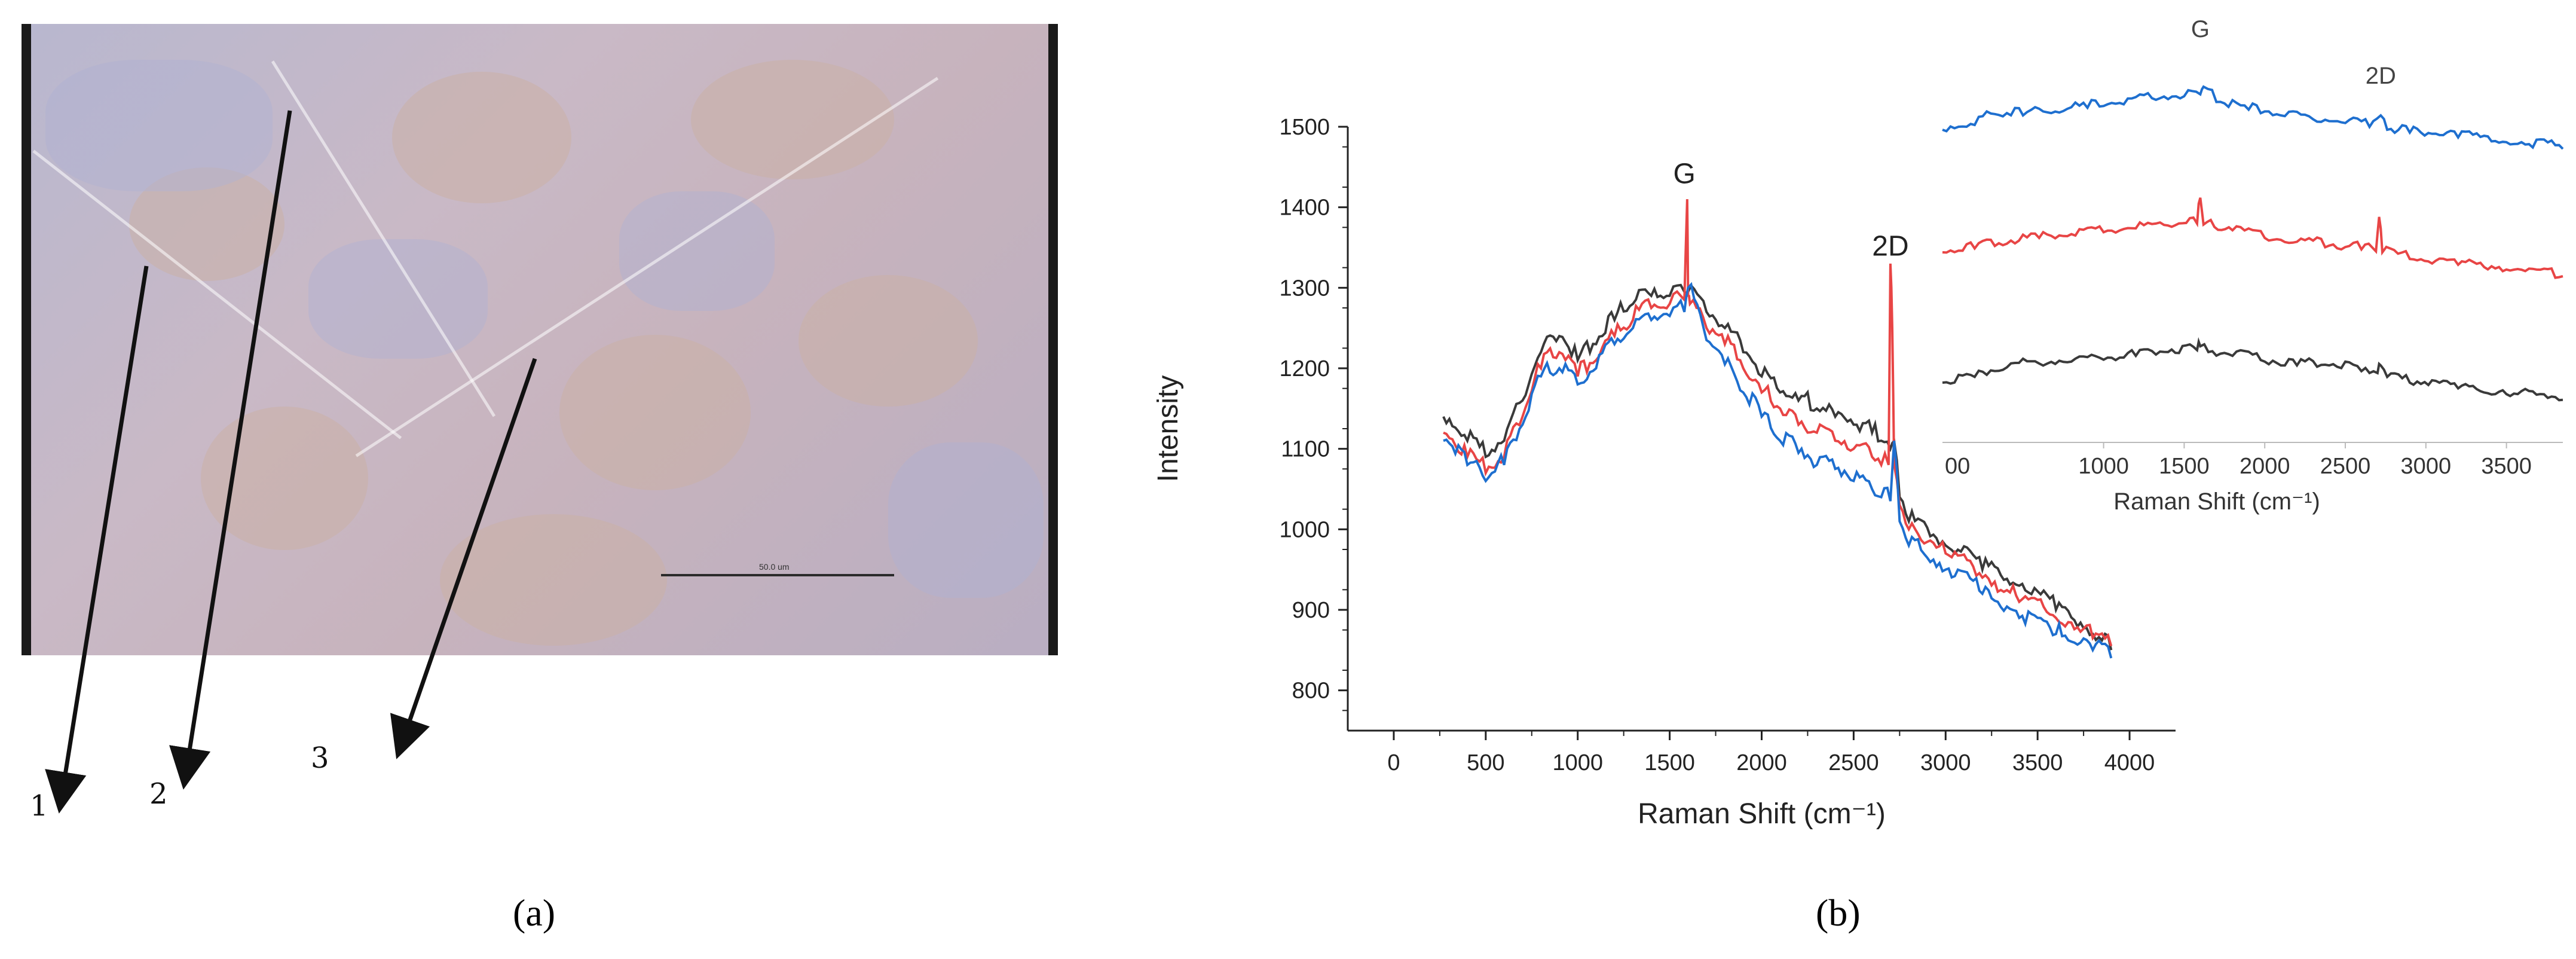 Image resolution: width=2576 pixels, height=959 pixels. What do you see at coordinates (1945, 762) in the screenshot?
I see `x-tick-label: 3000` at bounding box center [1945, 762].